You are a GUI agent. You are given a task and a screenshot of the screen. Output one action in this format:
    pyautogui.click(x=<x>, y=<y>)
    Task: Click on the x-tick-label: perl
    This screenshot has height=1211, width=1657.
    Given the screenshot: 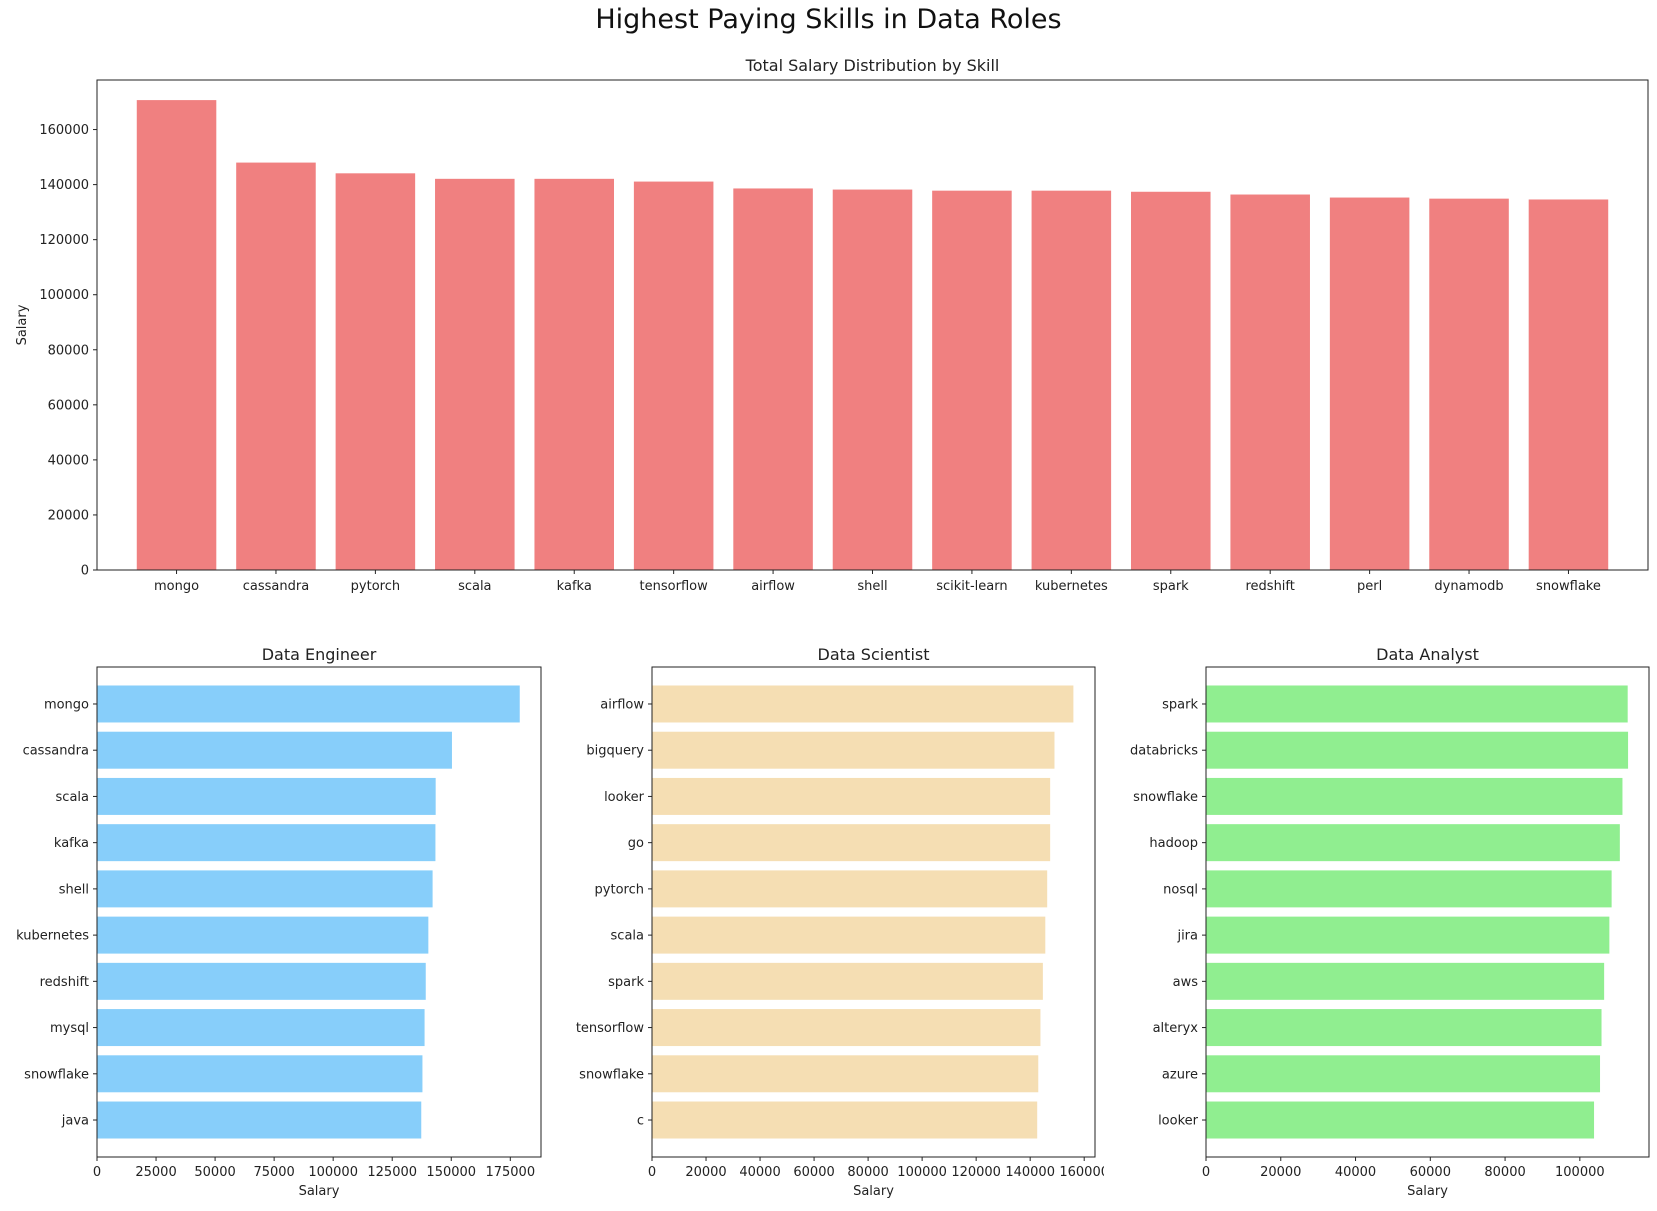 What is the action you would take?
    pyautogui.click(x=1369, y=586)
    